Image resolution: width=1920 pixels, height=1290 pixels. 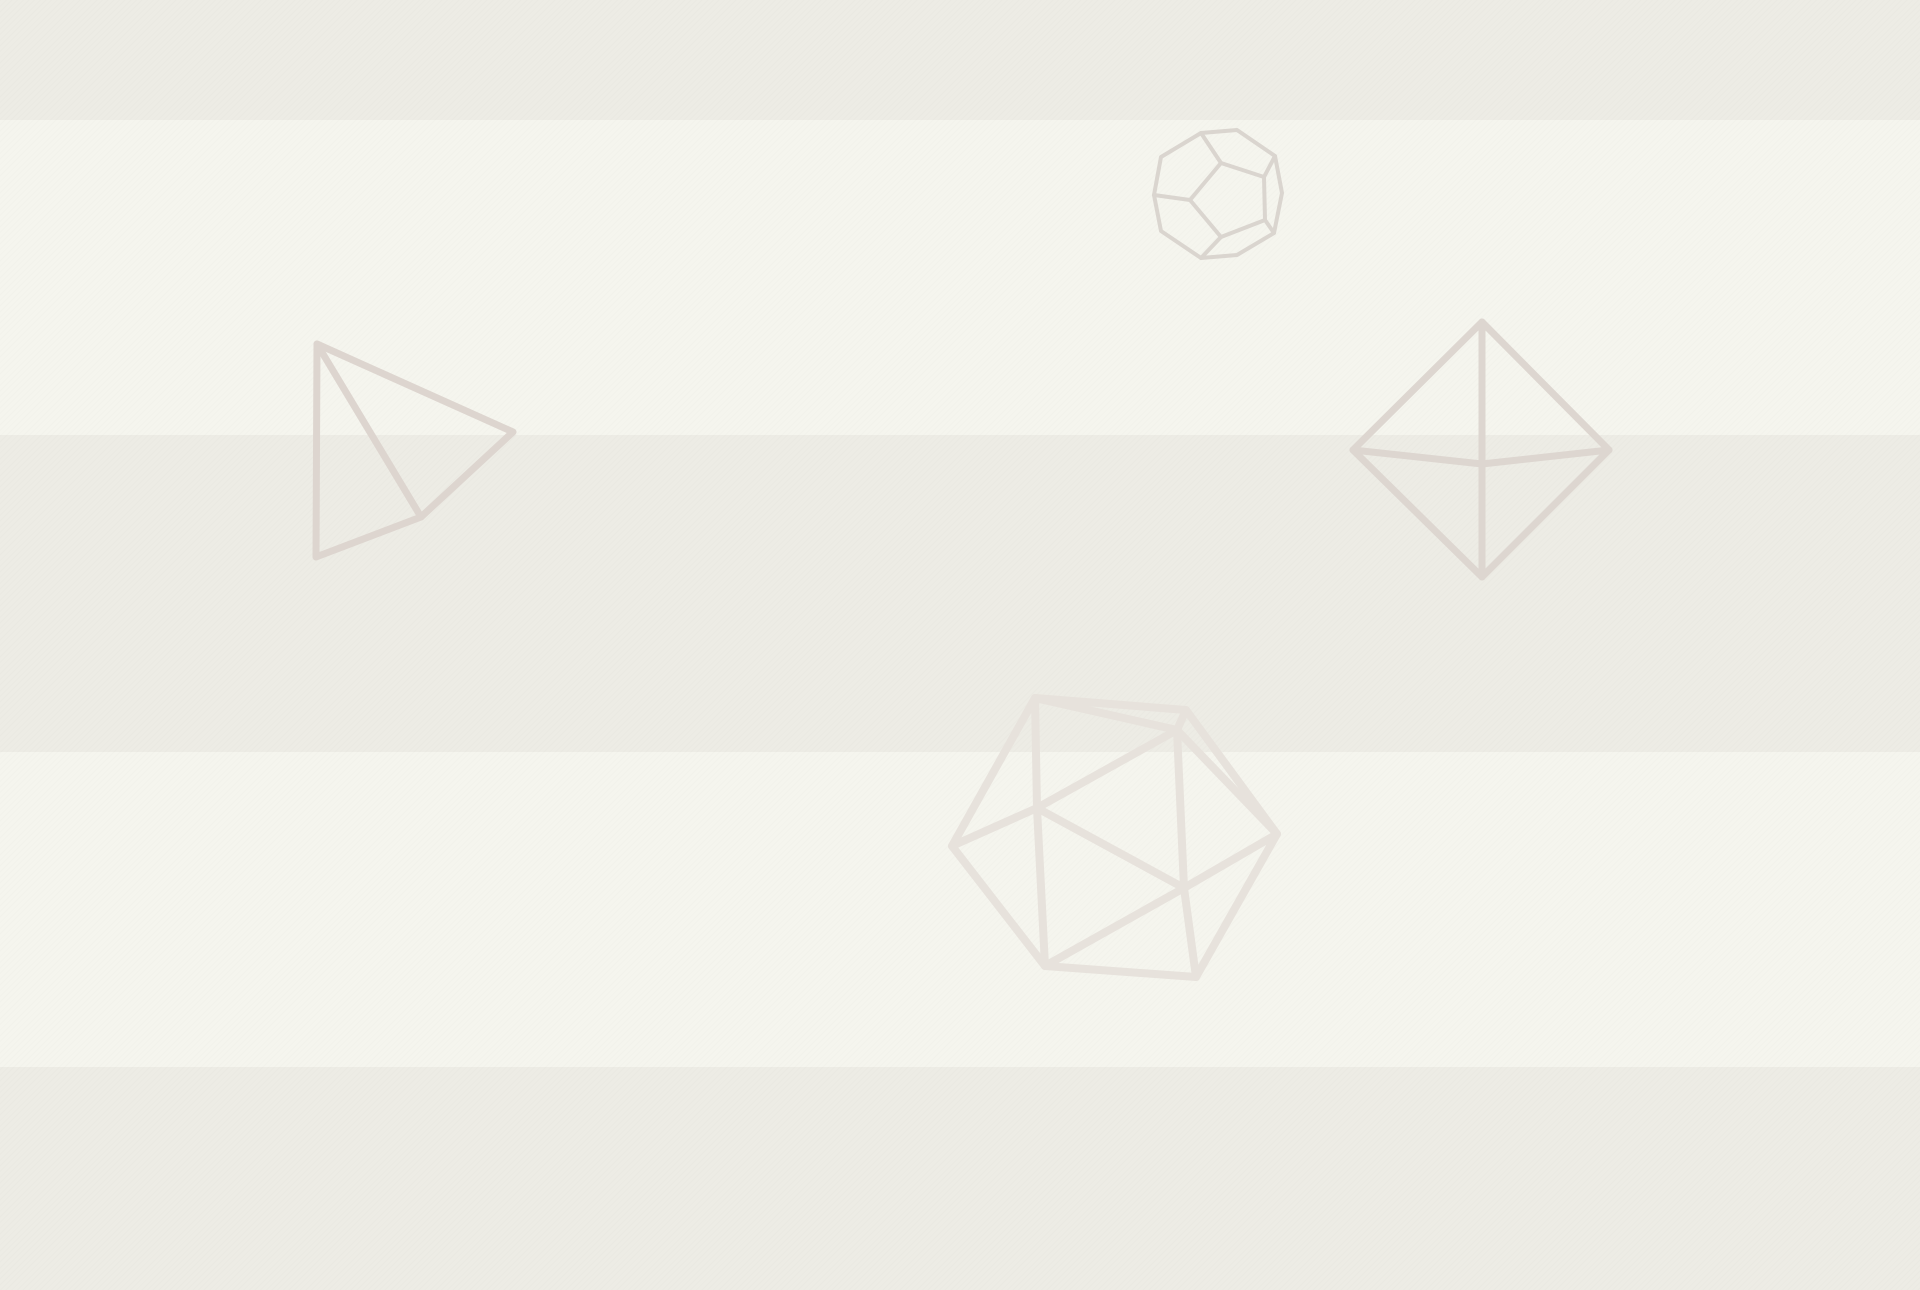 What do you see at coordinates (1218, 194) in the screenshot?
I see `dodecahedron-icon` at bounding box center [1218, 194].